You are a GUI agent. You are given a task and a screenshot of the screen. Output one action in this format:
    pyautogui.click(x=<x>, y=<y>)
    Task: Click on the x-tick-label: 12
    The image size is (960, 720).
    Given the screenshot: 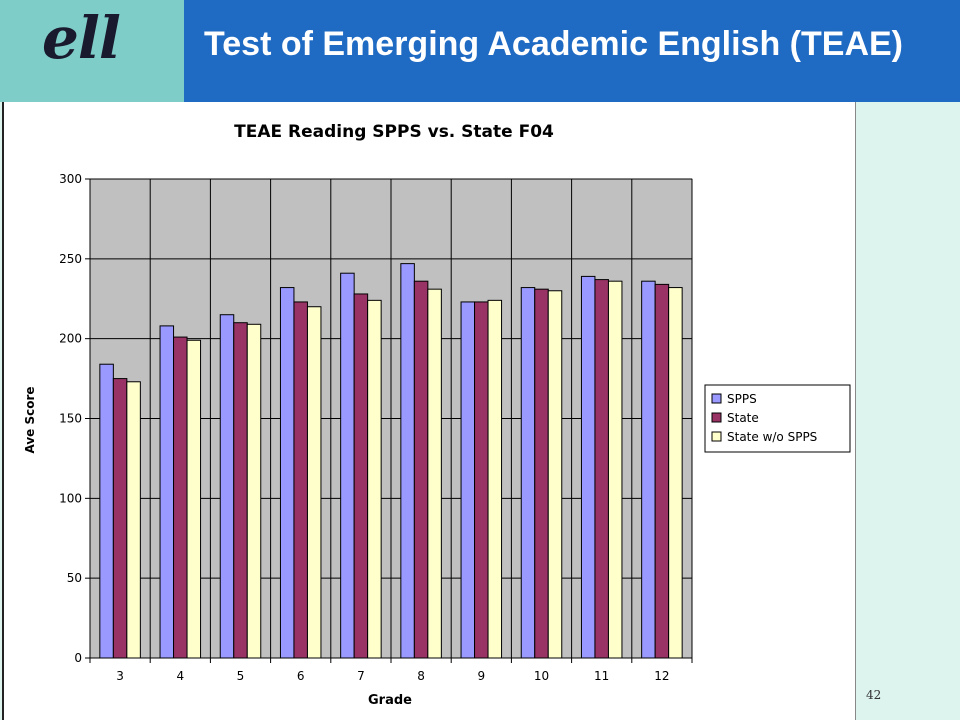 What is the action you would take?
    pyautogui.click(x=661, y=676)
    